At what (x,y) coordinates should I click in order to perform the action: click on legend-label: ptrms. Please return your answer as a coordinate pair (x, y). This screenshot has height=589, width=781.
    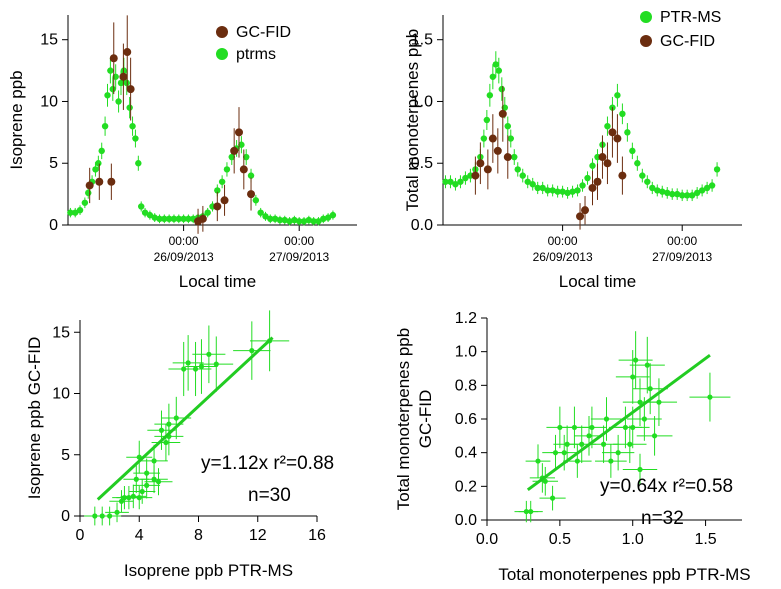
    Looking at the image, I should click on (256, 54).